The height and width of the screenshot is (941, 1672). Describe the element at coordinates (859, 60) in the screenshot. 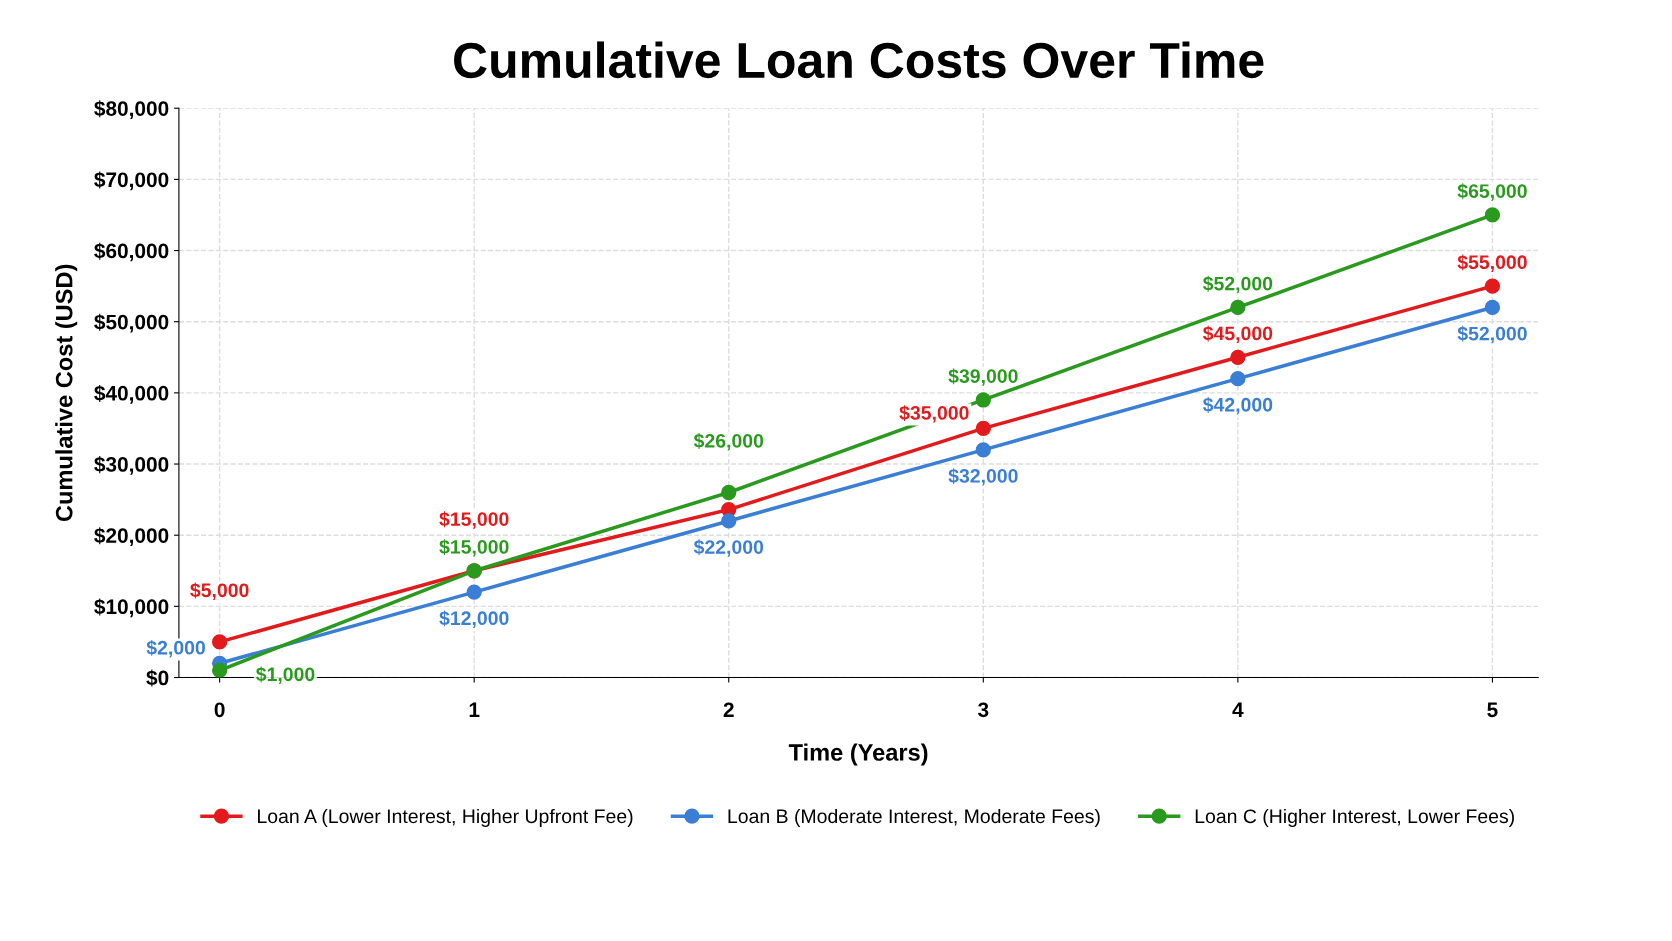

I see `chart-title: Cumulative Loan Costs Over Time` at that location.